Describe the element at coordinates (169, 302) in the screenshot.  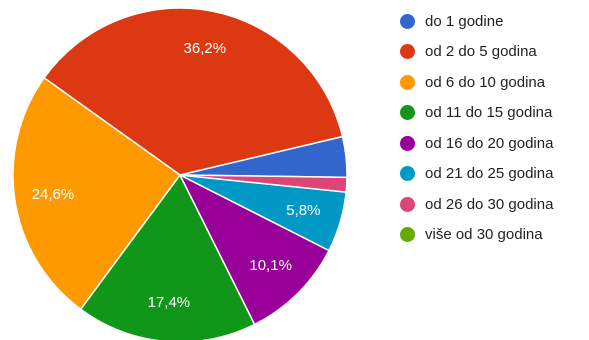
I see `slice-label: 17,4%` at that location.